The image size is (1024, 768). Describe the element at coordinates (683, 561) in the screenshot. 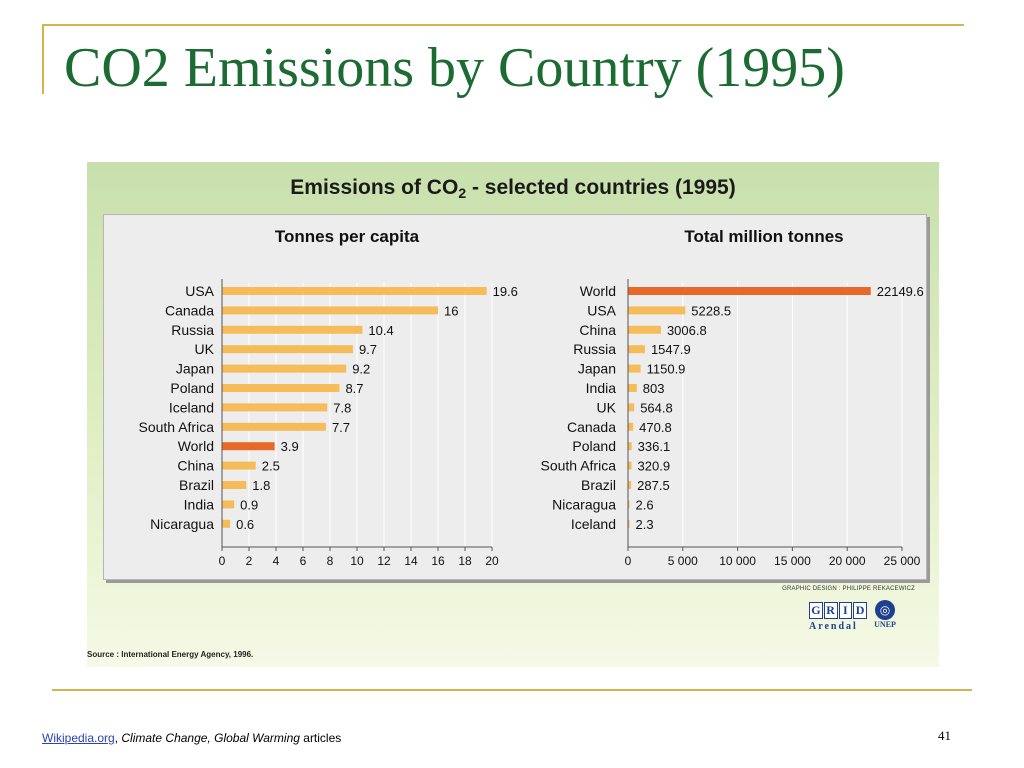

I see `x-tick-label: 5 000` at that location.